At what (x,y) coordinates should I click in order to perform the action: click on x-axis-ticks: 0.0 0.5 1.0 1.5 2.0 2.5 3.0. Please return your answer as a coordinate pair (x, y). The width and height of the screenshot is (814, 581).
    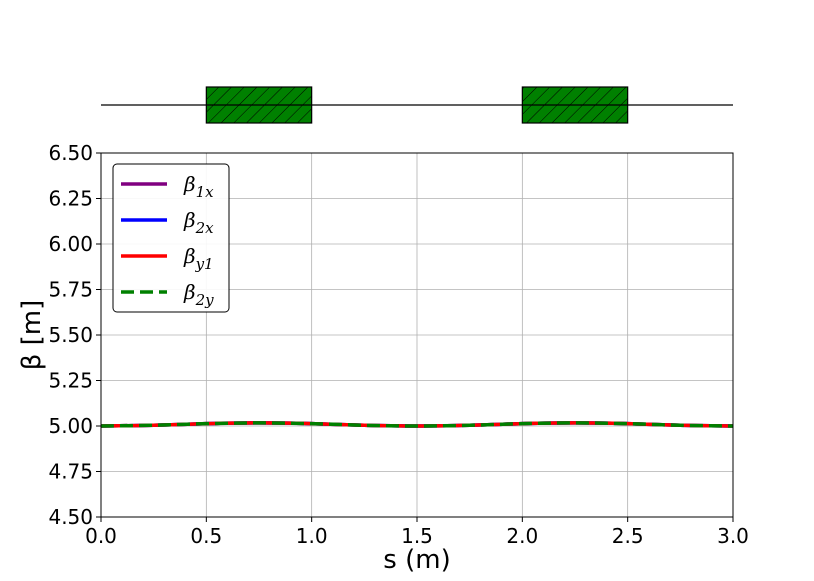
    Looking at the image, I should click on (417, 532).